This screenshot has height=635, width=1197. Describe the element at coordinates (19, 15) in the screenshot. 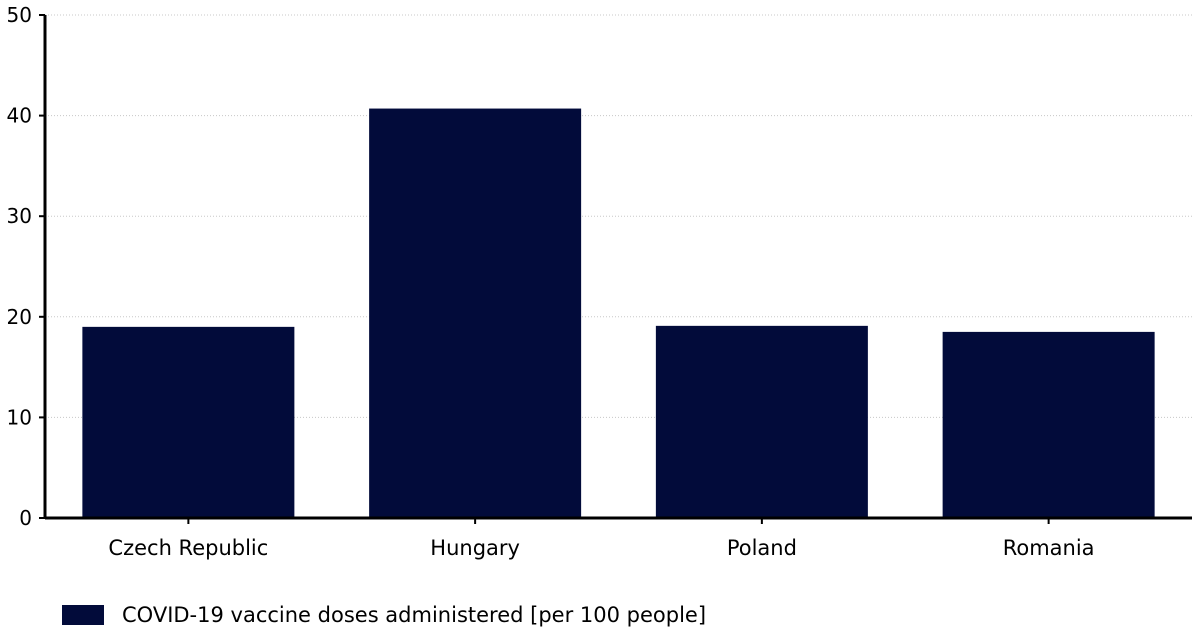

I see `y-tick-label: 50` at that location.